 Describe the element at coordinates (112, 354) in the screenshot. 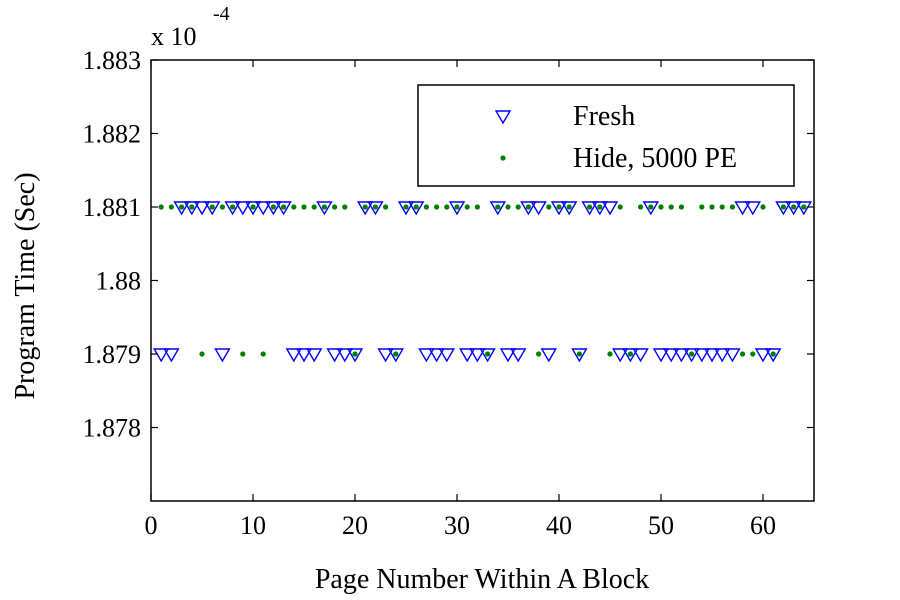

I see `y-tick-label: 1.879` at that location.